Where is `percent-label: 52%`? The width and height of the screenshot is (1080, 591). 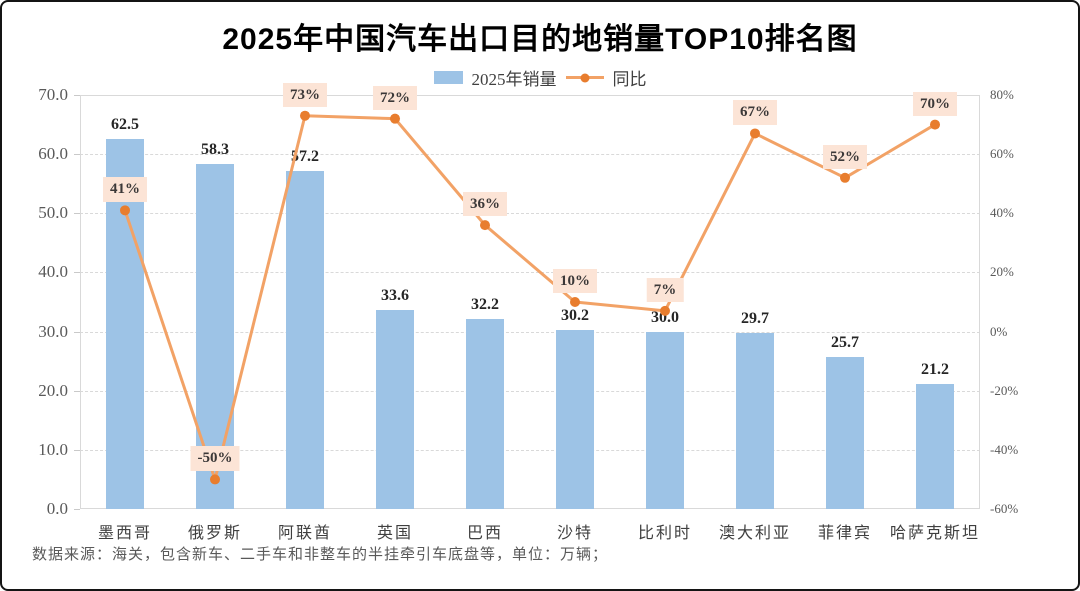
percent-label: 52% is located at coordinates (845, 157).